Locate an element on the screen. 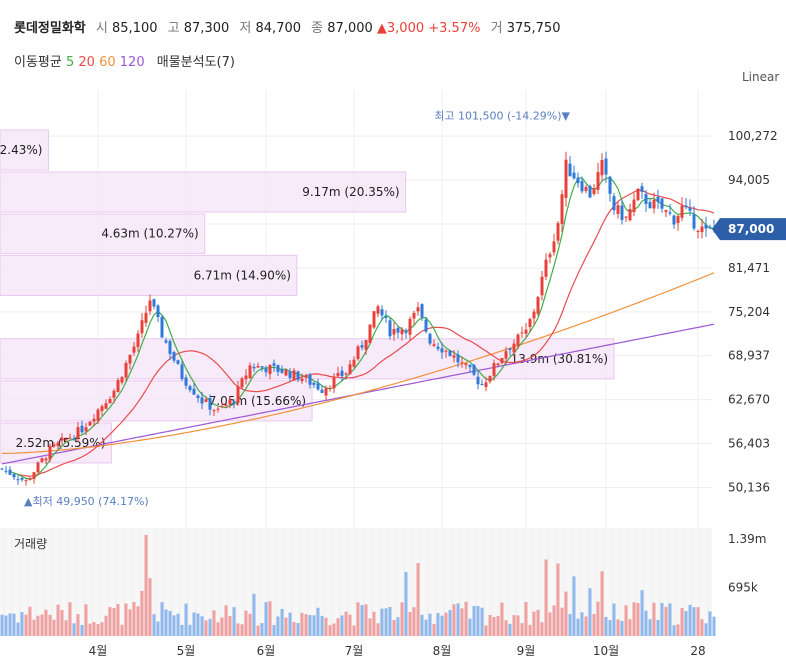  volume-bars is located at coordinates (358, 585).